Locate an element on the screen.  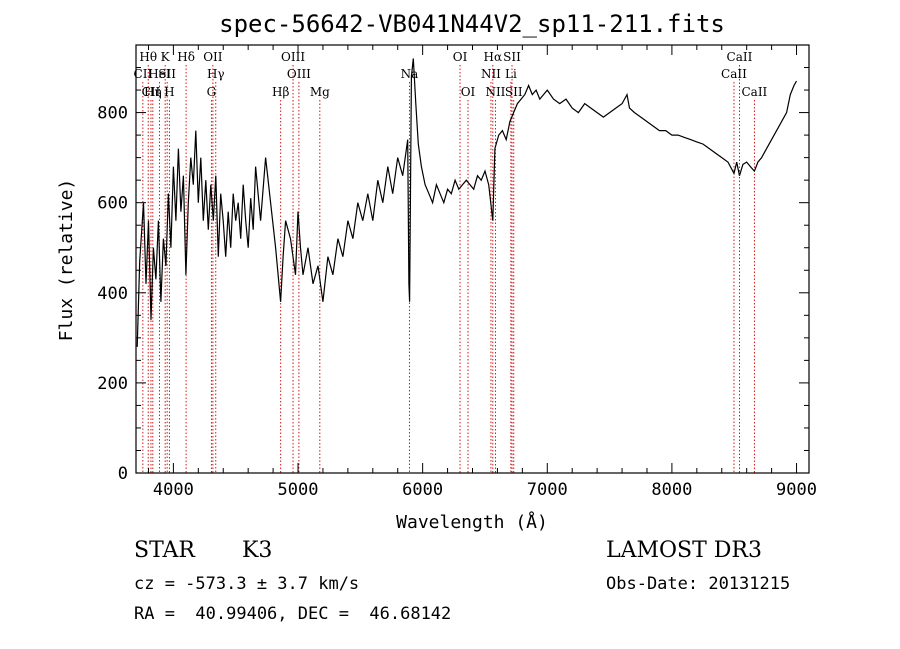
coordinates-text: RA = 40.99406, DEC = 46.68142 is located at coordinates (293, 614).